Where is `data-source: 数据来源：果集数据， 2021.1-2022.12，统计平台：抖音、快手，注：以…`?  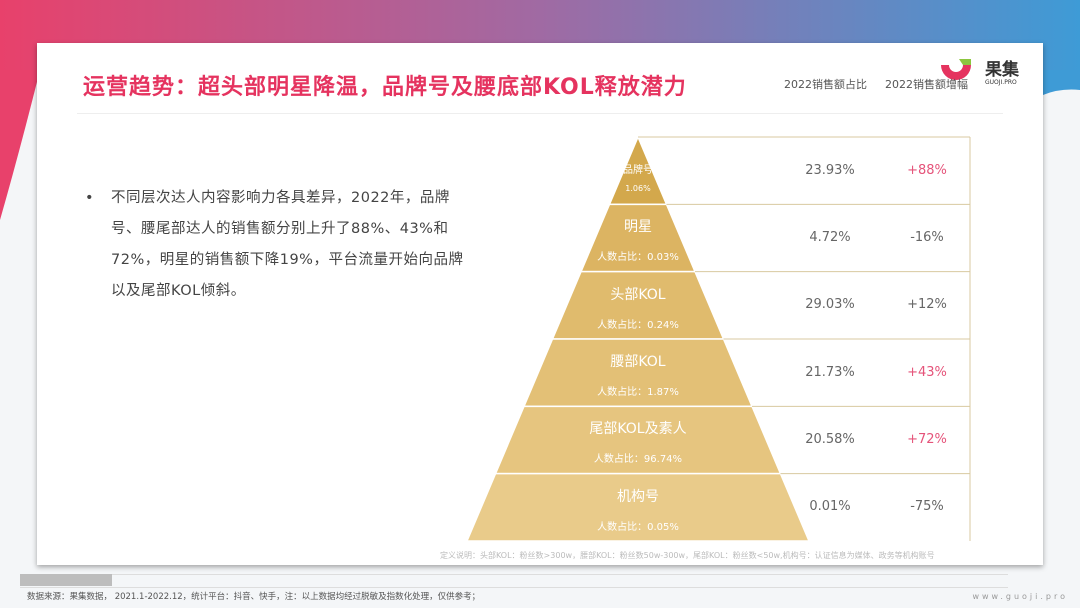 data-source: 数据来源：果集数据， 2021.1-2022.12，统计平台：抖音、快手，注：以… is located at coordinates (254, 597).